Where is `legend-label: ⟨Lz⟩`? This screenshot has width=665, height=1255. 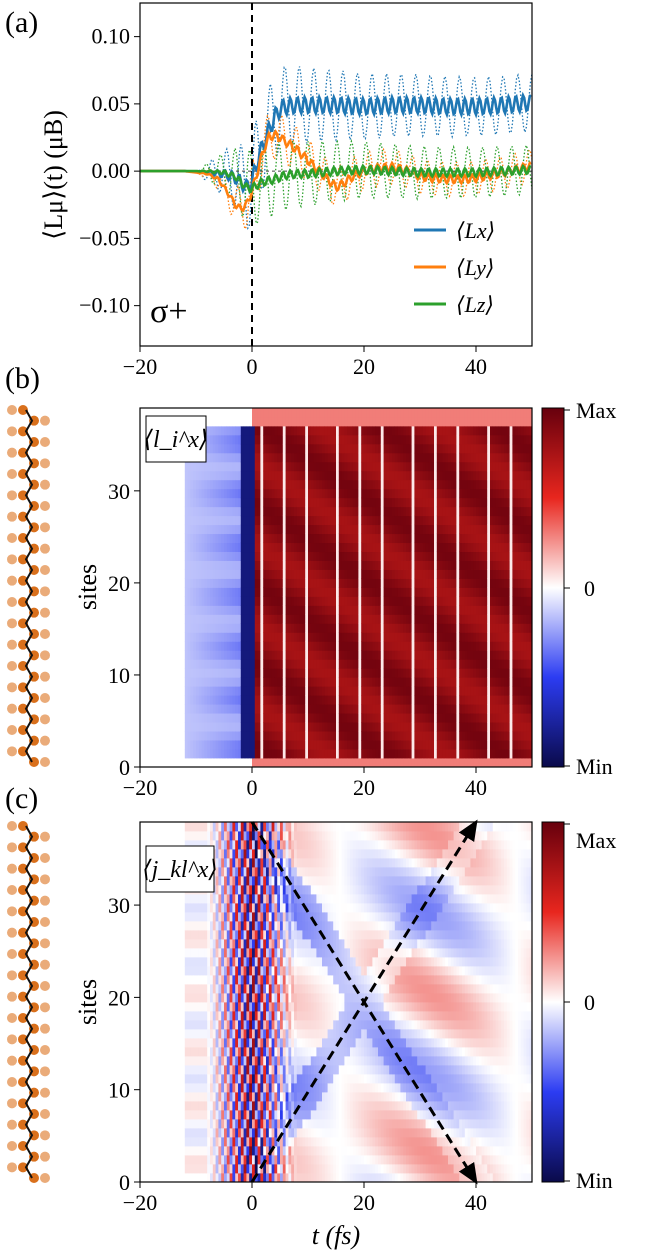
legend-label: ⟨Lz⟩ is located at coordinates (475, 304).